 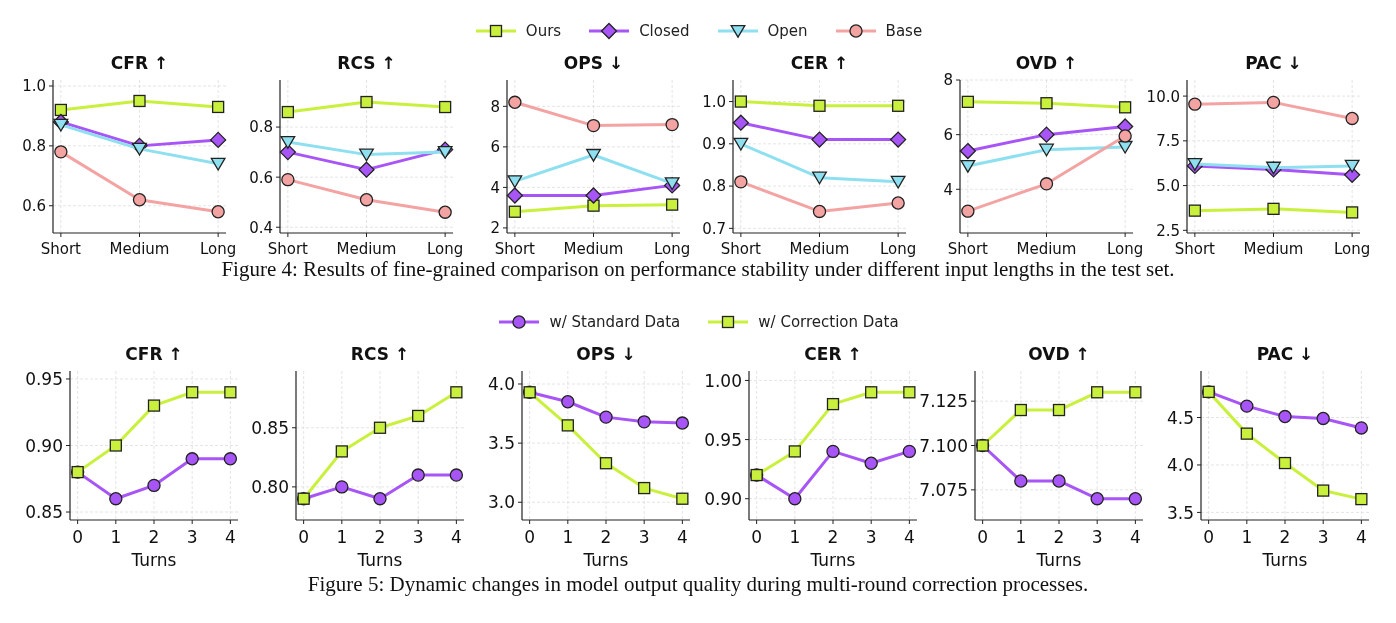 What do you see at coordinates (502, 502) in the screenshot?
I see `y-tick-label: 3.0` at bounding box center [502, 502].